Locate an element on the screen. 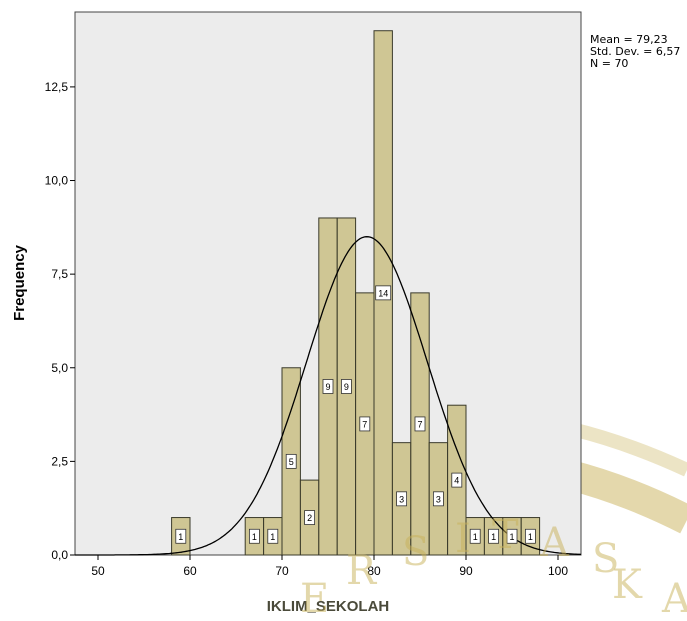 This screenshot has width=687, height=621. x-tick-label: 90 is located at coordinates (466, 571).